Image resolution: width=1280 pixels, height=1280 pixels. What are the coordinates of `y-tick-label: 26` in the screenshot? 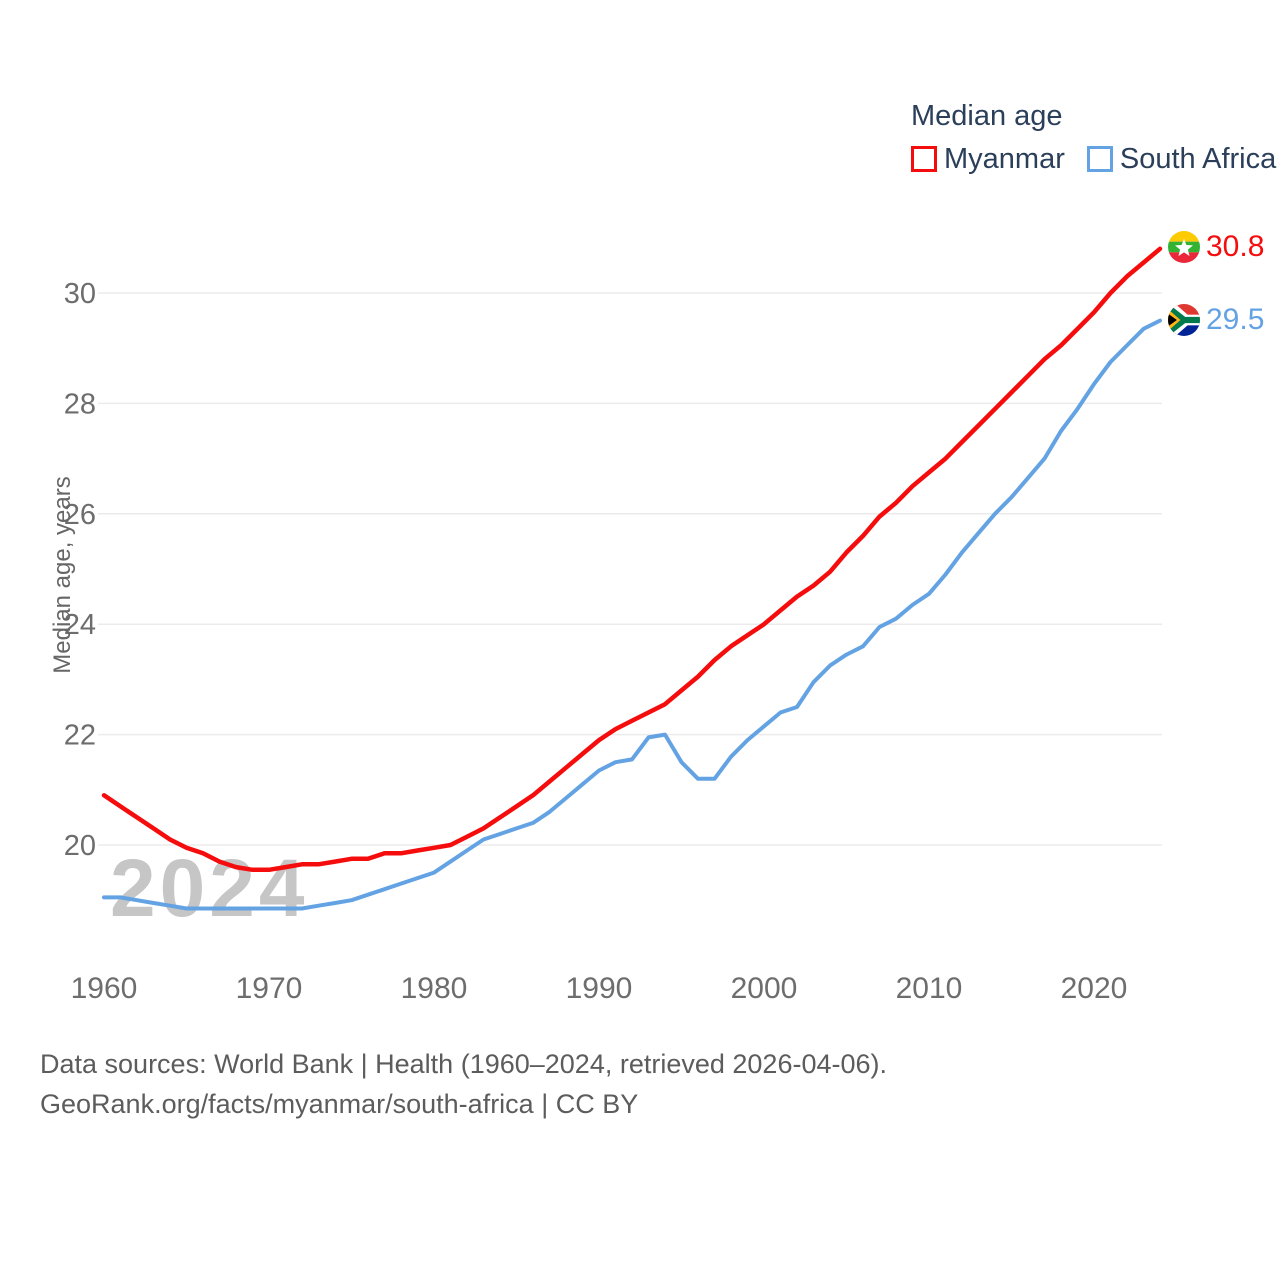 It's located at (80, 515).